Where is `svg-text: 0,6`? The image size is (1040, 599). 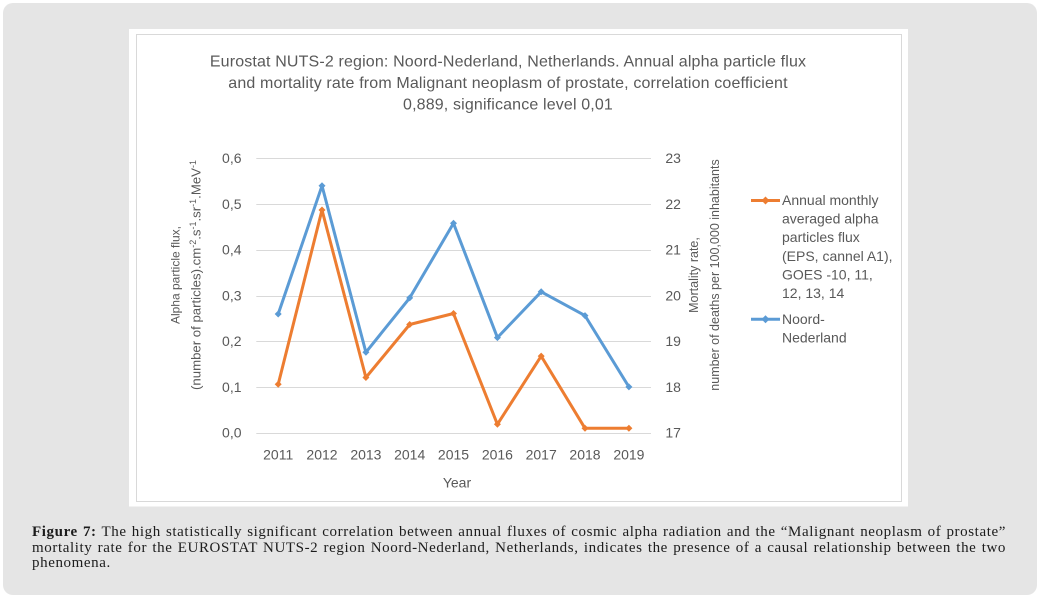 svg-text: 0,6 is located at coordinates (232, 158).